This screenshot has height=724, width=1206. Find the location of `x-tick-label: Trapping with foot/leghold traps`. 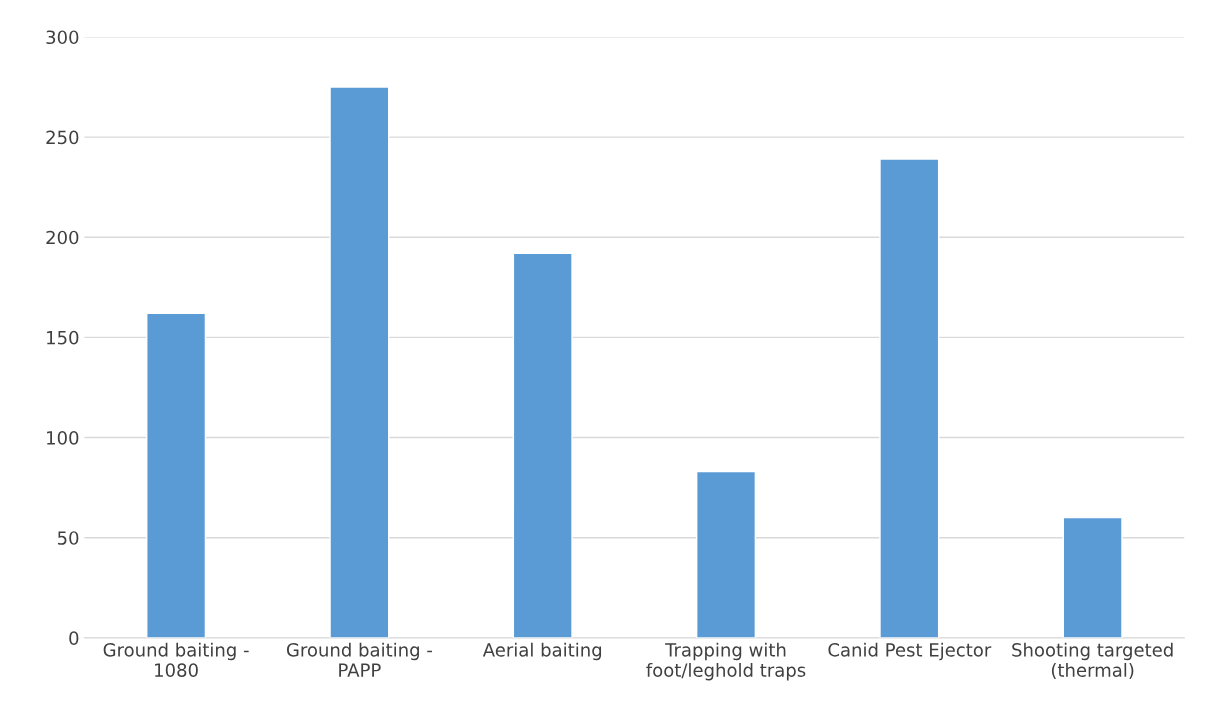

x-tick-label: Trapping with foot/leghold traps is located at coordinates (726, 661).